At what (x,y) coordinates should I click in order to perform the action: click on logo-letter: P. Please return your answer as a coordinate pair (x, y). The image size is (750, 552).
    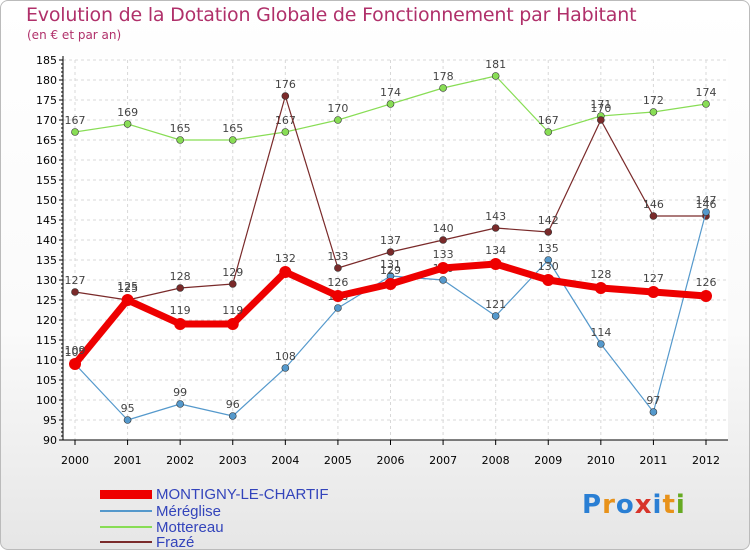
    Looking at the image, I should click on (592, 505).